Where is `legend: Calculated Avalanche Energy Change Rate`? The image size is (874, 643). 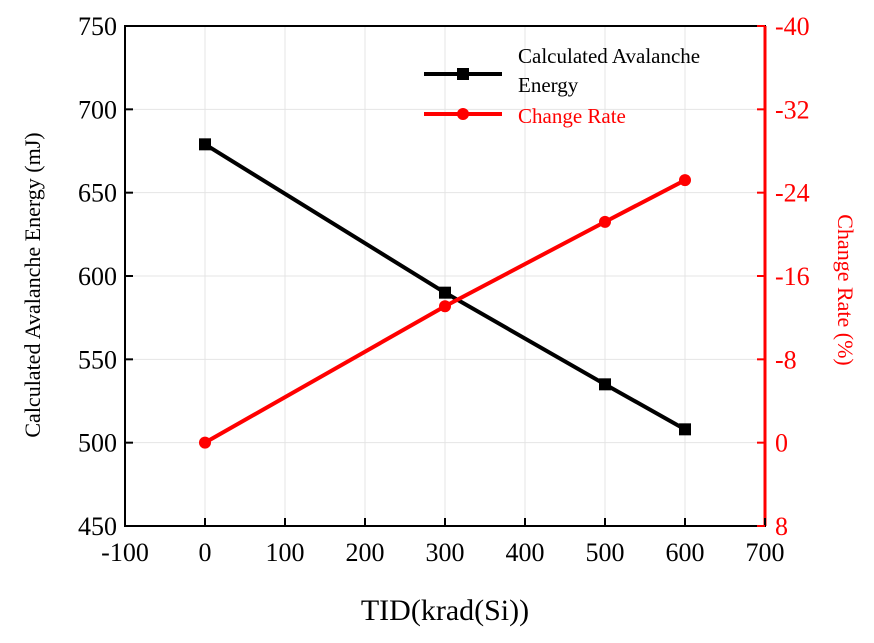 legend: Calculated Avalanche Energy Change Rate is located at coordinates (562, 86).